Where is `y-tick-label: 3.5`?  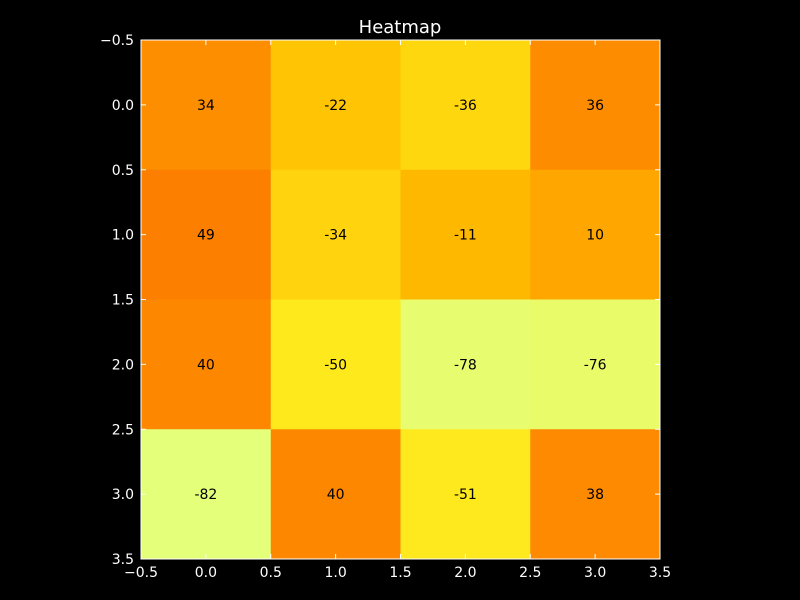 y-tick-label: 3.5 is located at coordinates (123, 560).